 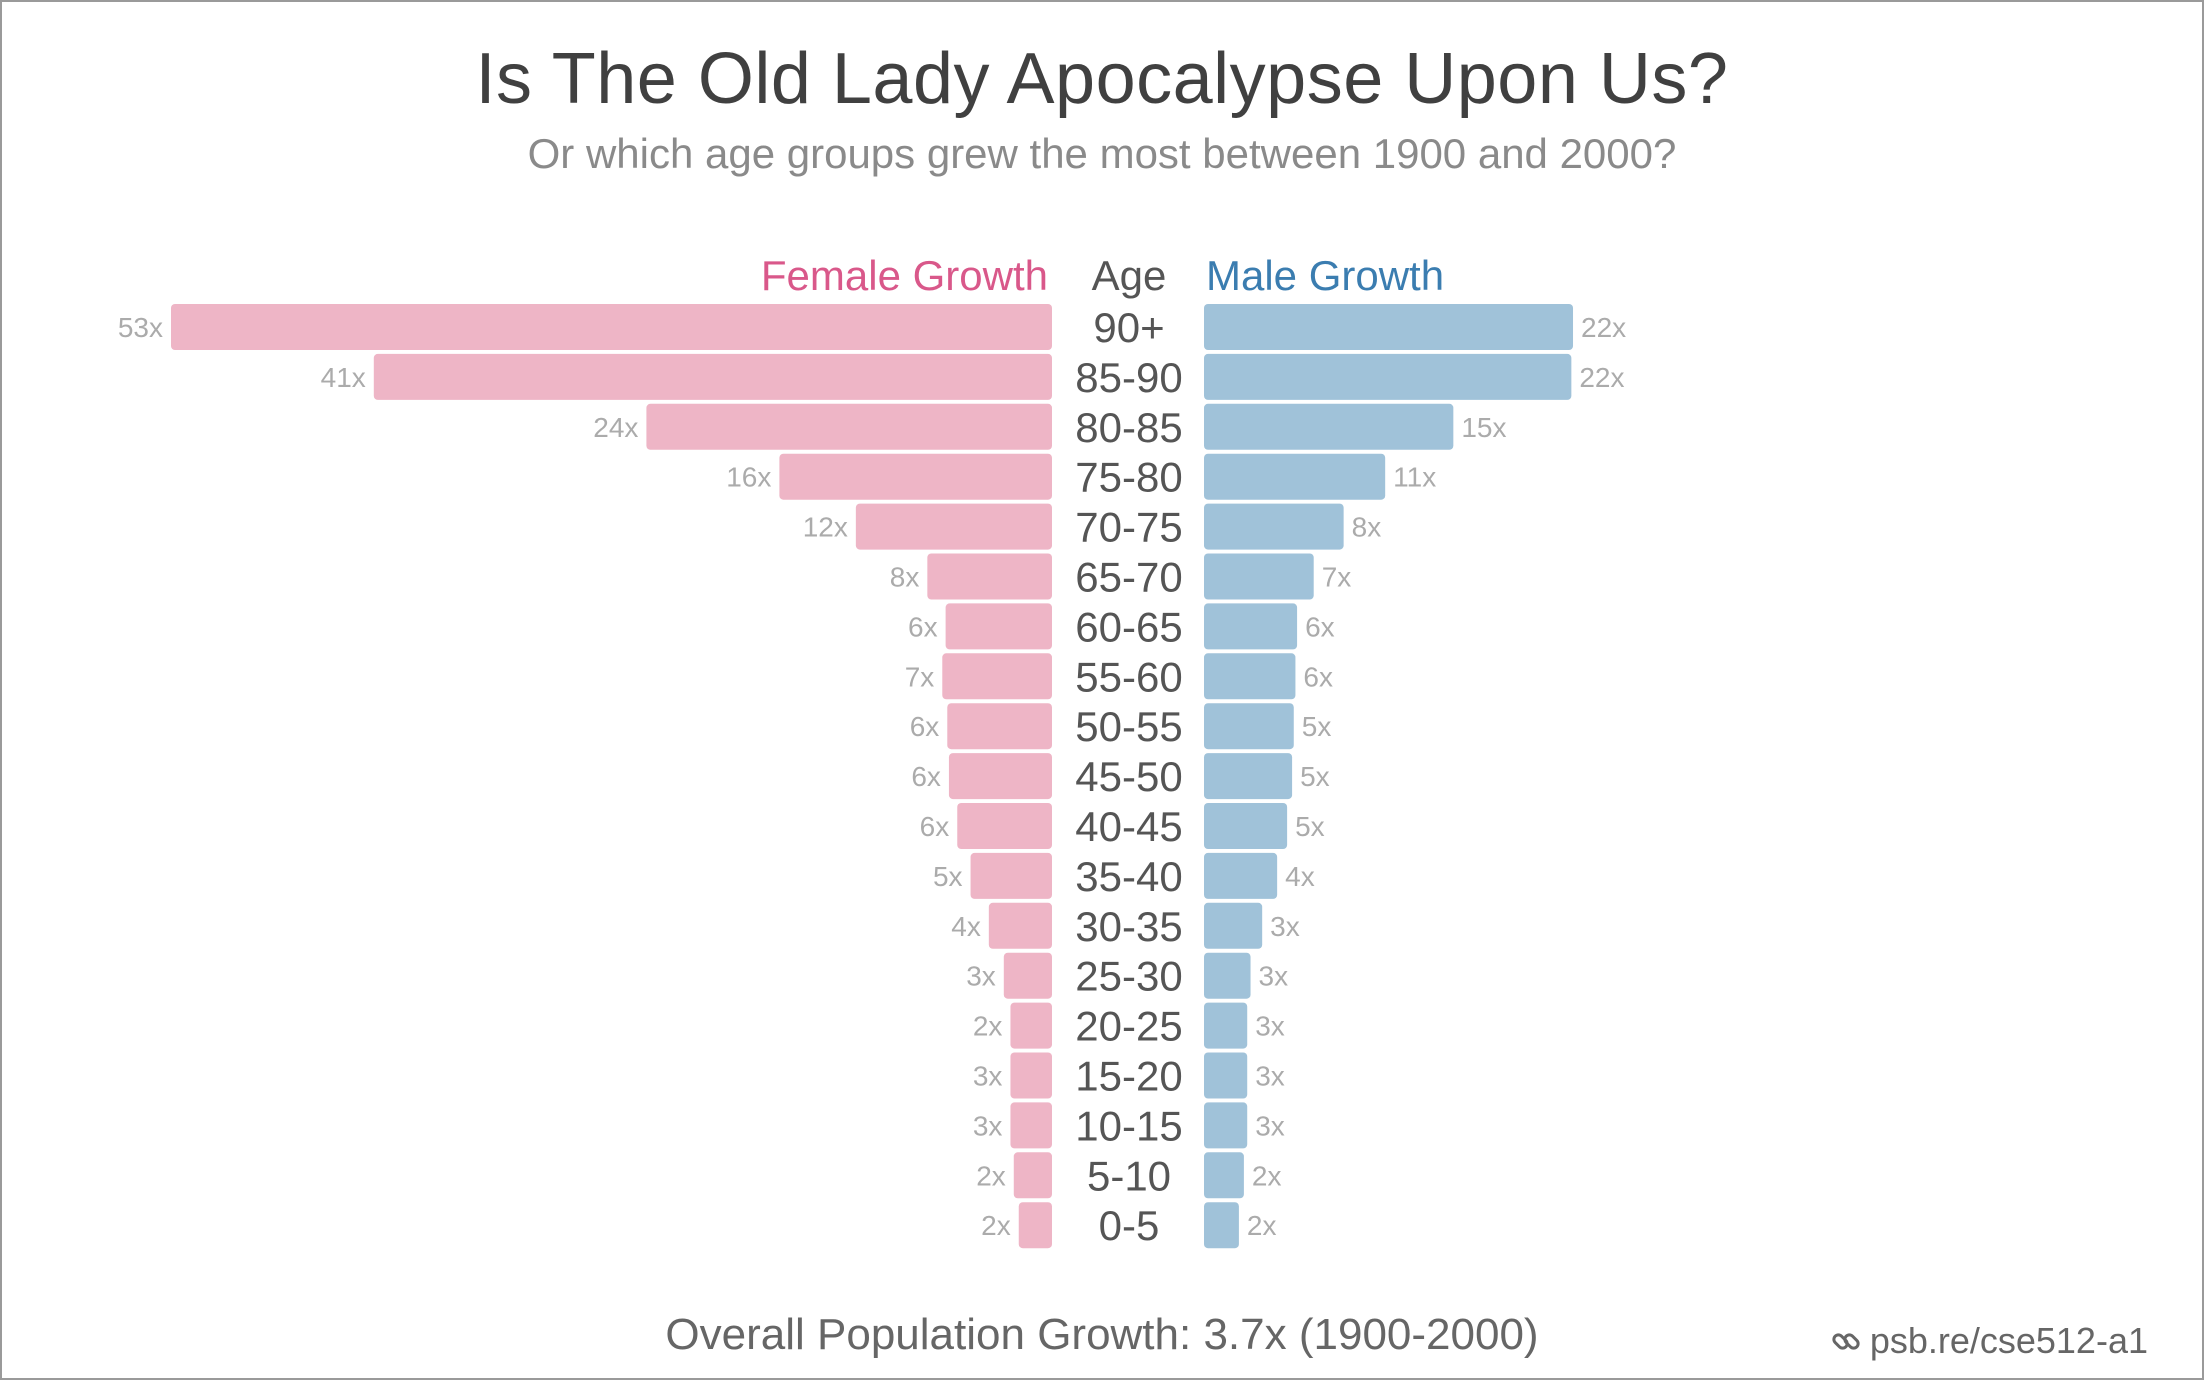 I want to click on age-group-label: 0-5, so click(x=1129, y=1225).